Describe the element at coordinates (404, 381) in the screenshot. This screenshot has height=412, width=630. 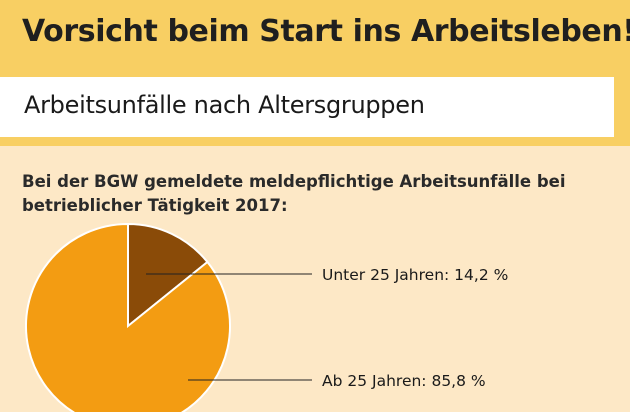
I see `pie-label-from-25: Ab 25 Jahren: 85,8 %` at that location.